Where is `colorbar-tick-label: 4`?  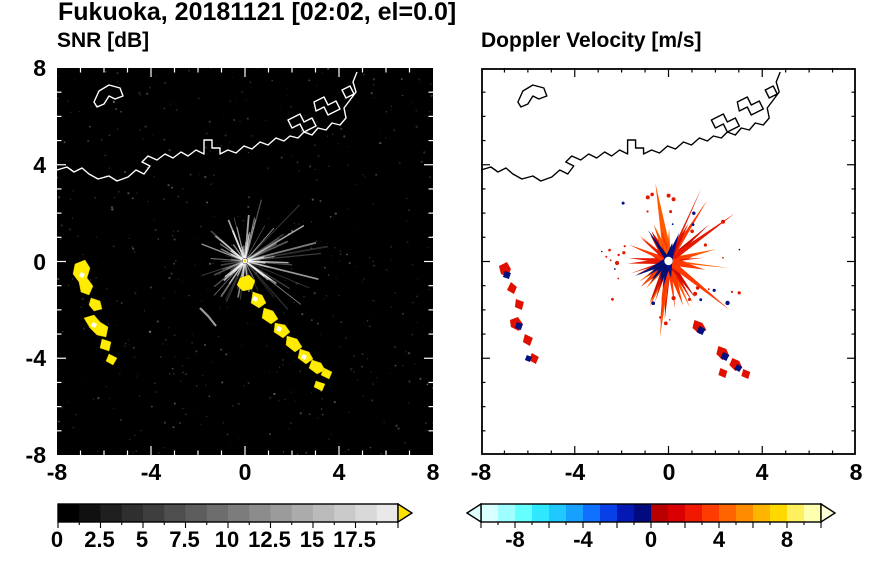 colorbar-tick-label: 4 is located at coordinates (719, 539).